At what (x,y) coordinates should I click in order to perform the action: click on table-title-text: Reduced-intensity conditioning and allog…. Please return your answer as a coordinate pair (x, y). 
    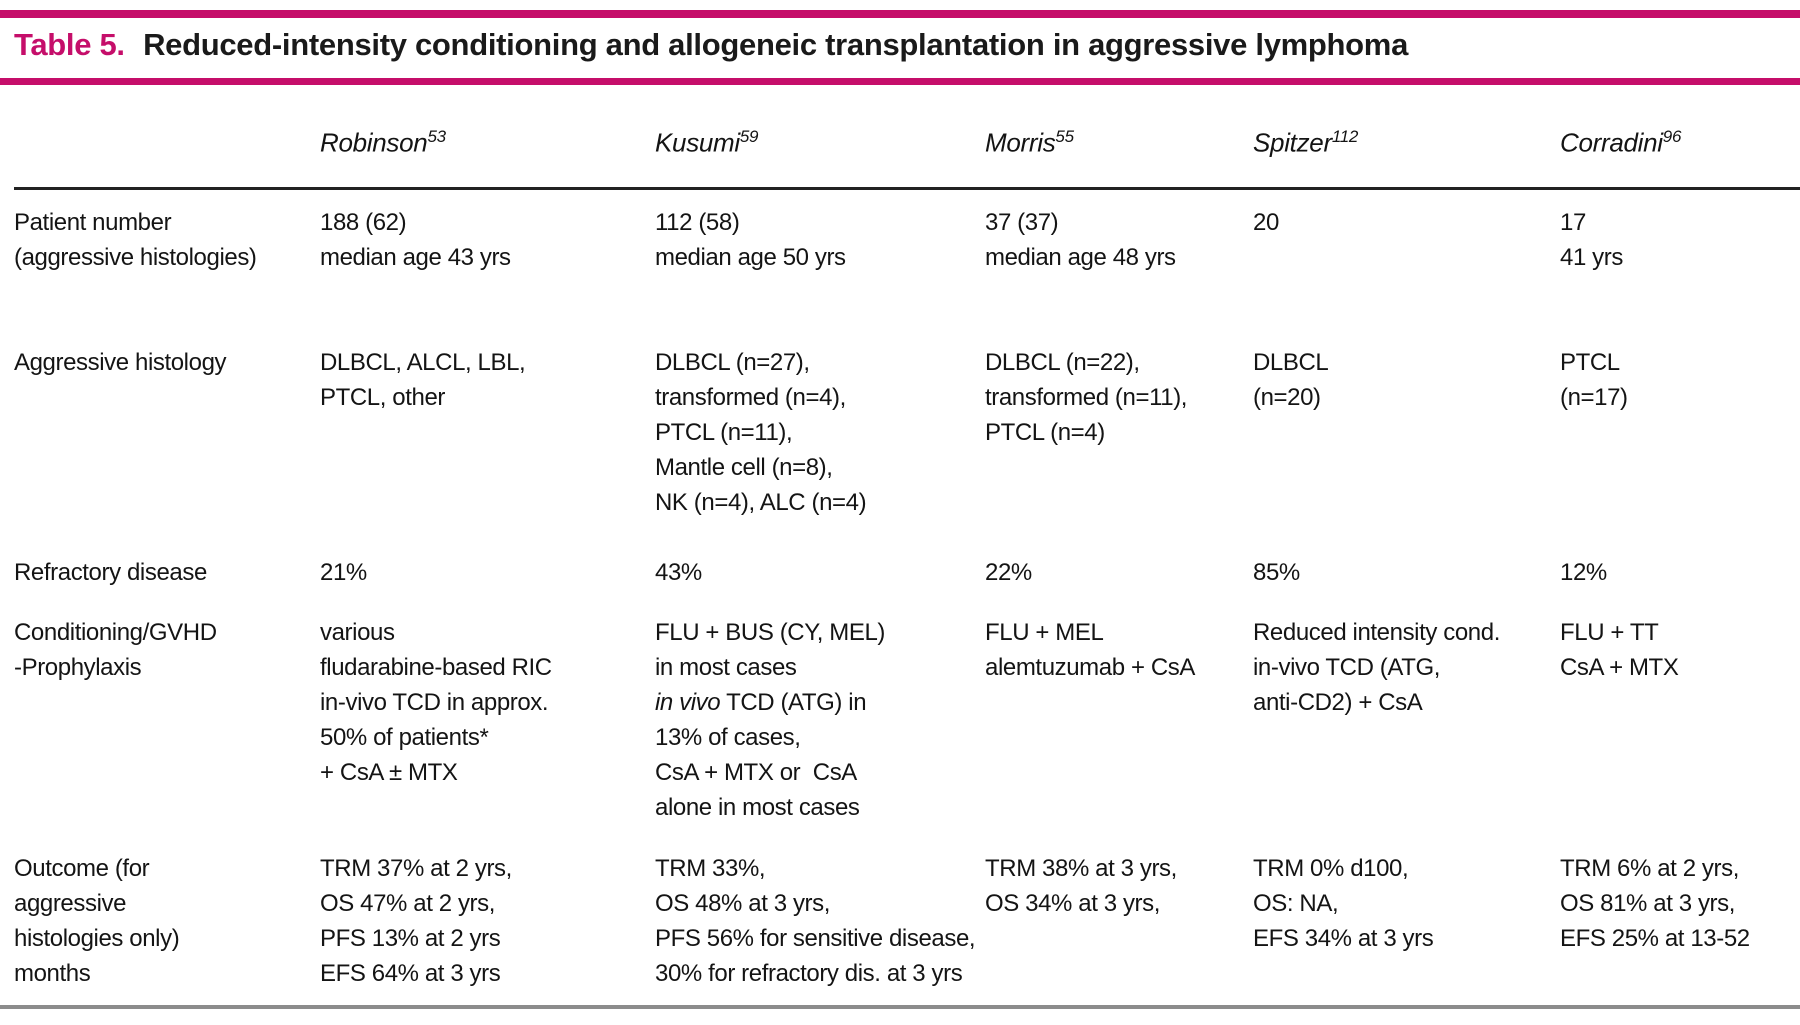
    Looking at the image, I should click on (776, 44).